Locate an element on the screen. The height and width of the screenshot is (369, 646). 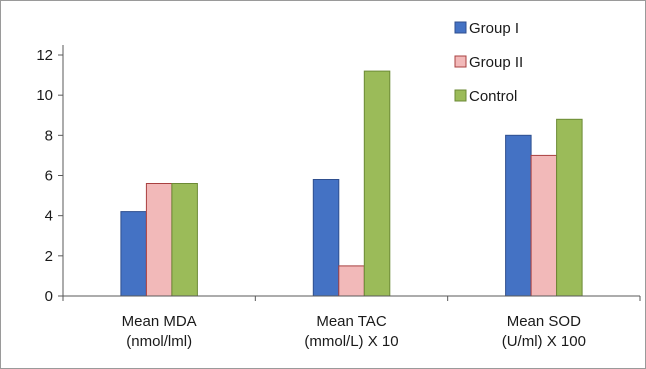
legend: Group I Group II Control is located at coordinates (488, 62).